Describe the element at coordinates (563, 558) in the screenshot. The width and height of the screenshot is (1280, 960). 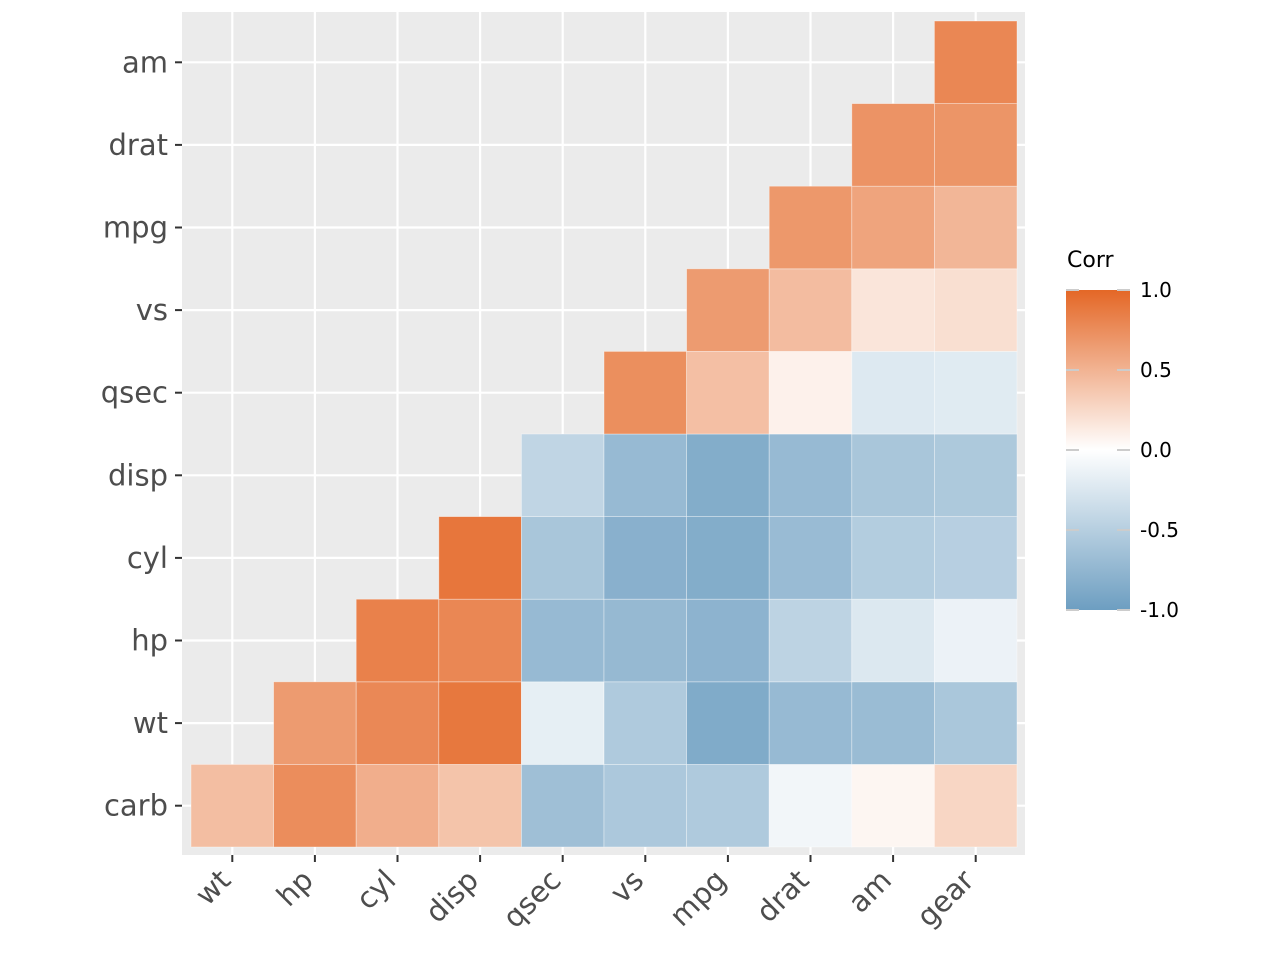
I see `heatmap-cell-qsec-cyl` at that location.